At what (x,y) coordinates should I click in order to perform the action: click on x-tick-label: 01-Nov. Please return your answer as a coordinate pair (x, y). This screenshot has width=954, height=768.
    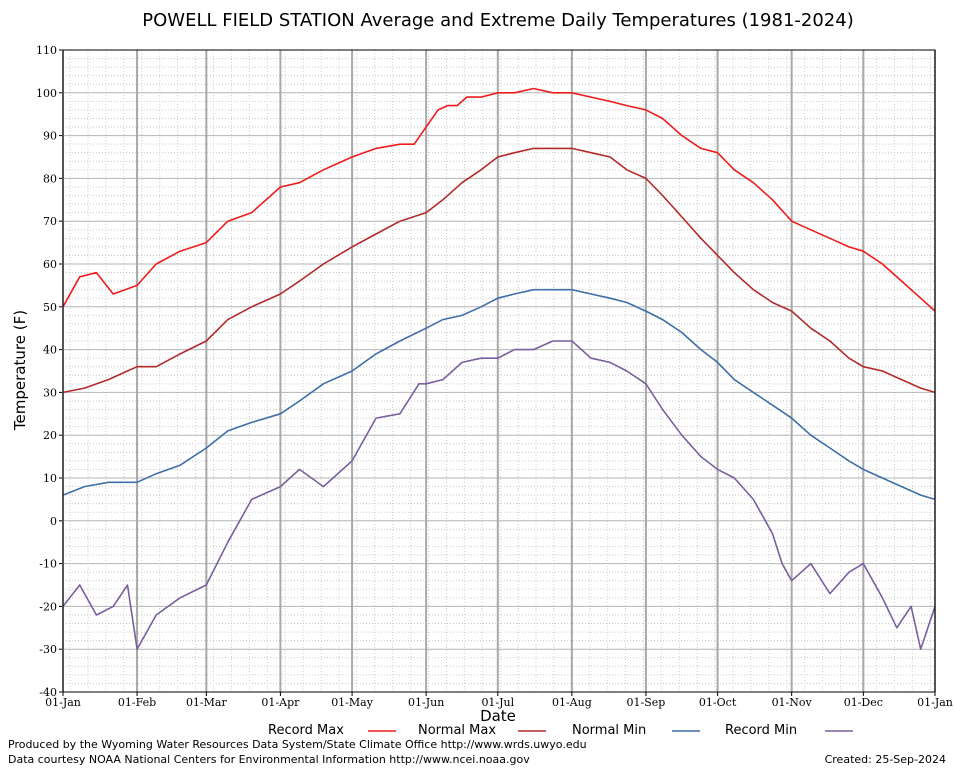
    Looking at the image, I should click on (792, 702).